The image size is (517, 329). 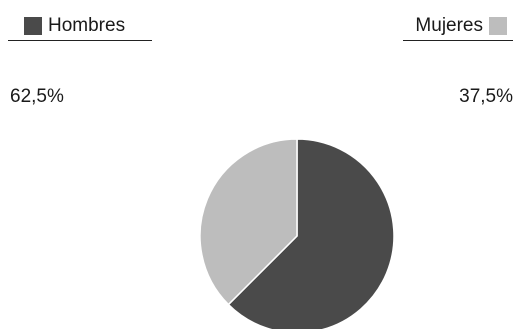 I want to click on legend-item-mujeres: Mujeres, so click(x=458, y=26).